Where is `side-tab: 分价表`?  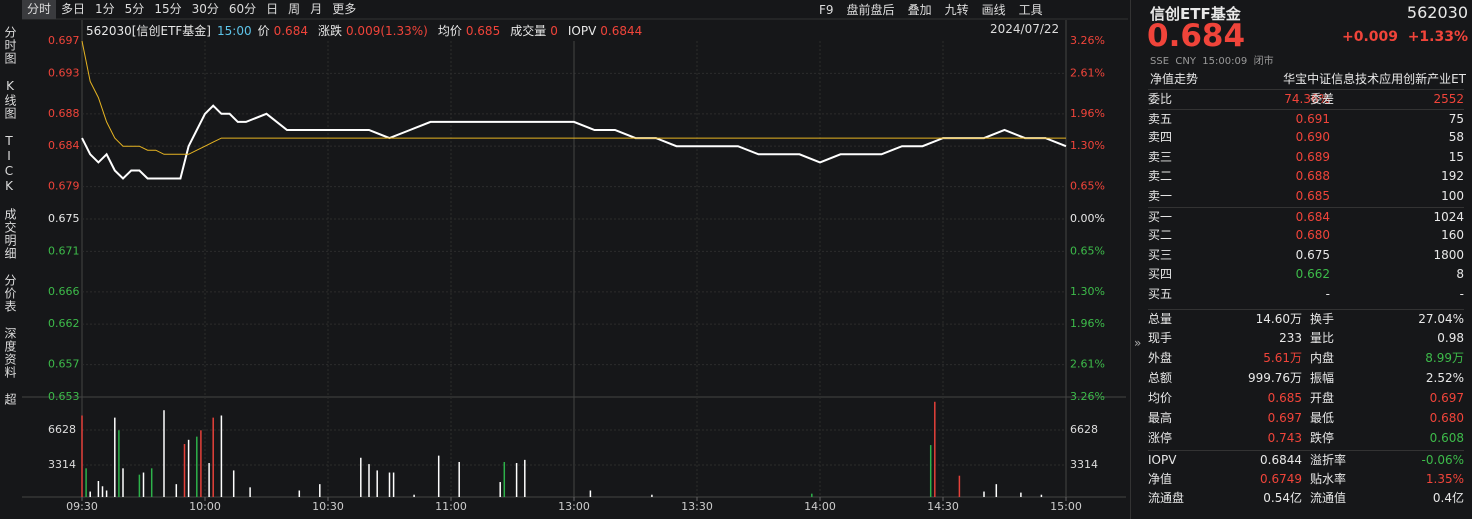 side-tab: 分价表 is located at coordinates (10, 293).